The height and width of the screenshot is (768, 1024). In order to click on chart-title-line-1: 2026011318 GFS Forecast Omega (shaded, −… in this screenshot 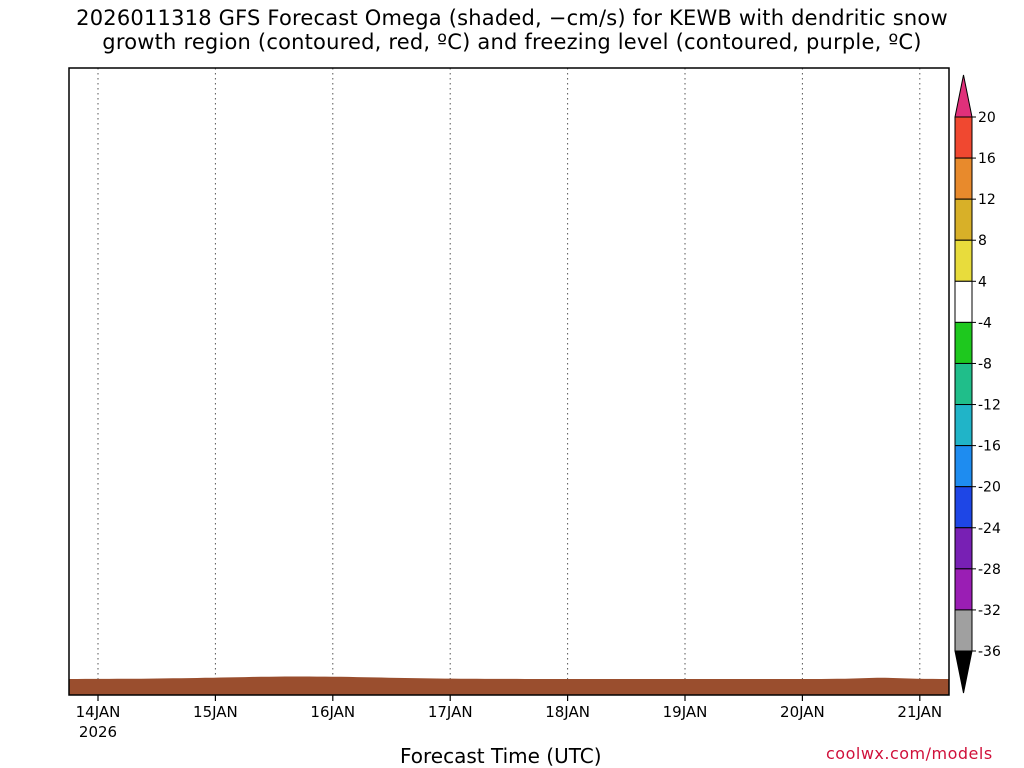, I will do `click(512, 18)`.